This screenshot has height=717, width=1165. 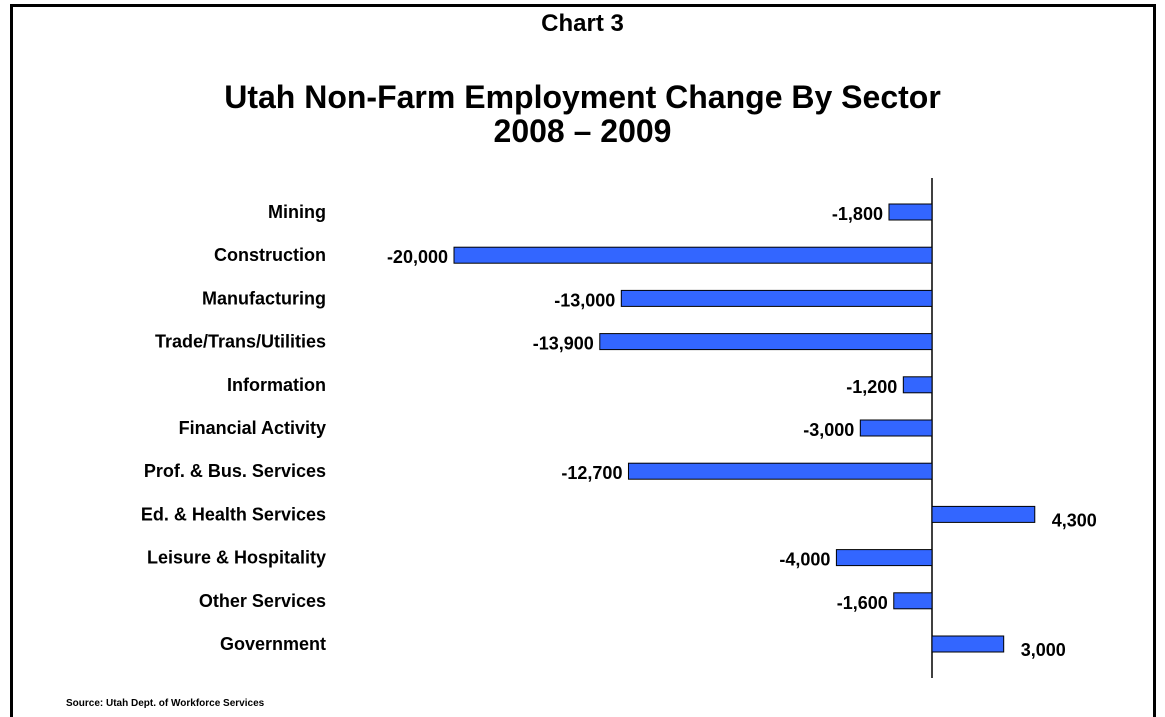 I want to click on category-label: Prof. & Bus. Services, so click(x=235, y=471).